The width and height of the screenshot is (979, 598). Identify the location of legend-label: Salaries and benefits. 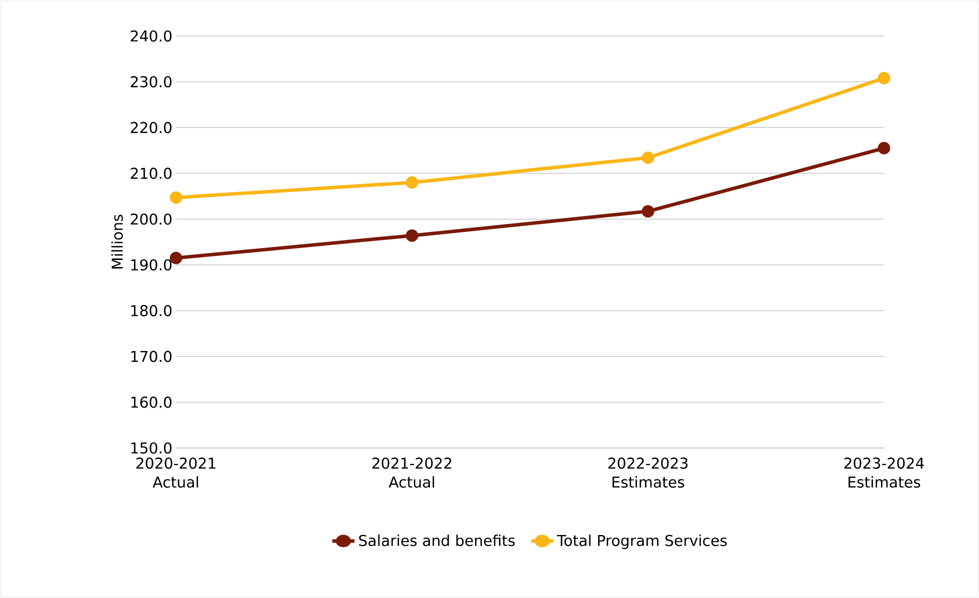
(437, 540).